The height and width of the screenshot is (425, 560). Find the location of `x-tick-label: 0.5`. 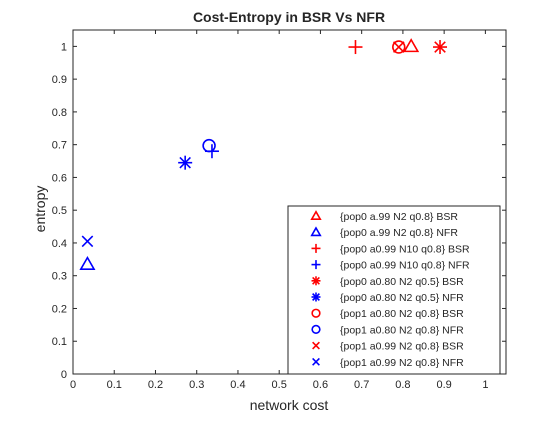

x-tick-label: 0.5 is located at coordinates (279, 385).